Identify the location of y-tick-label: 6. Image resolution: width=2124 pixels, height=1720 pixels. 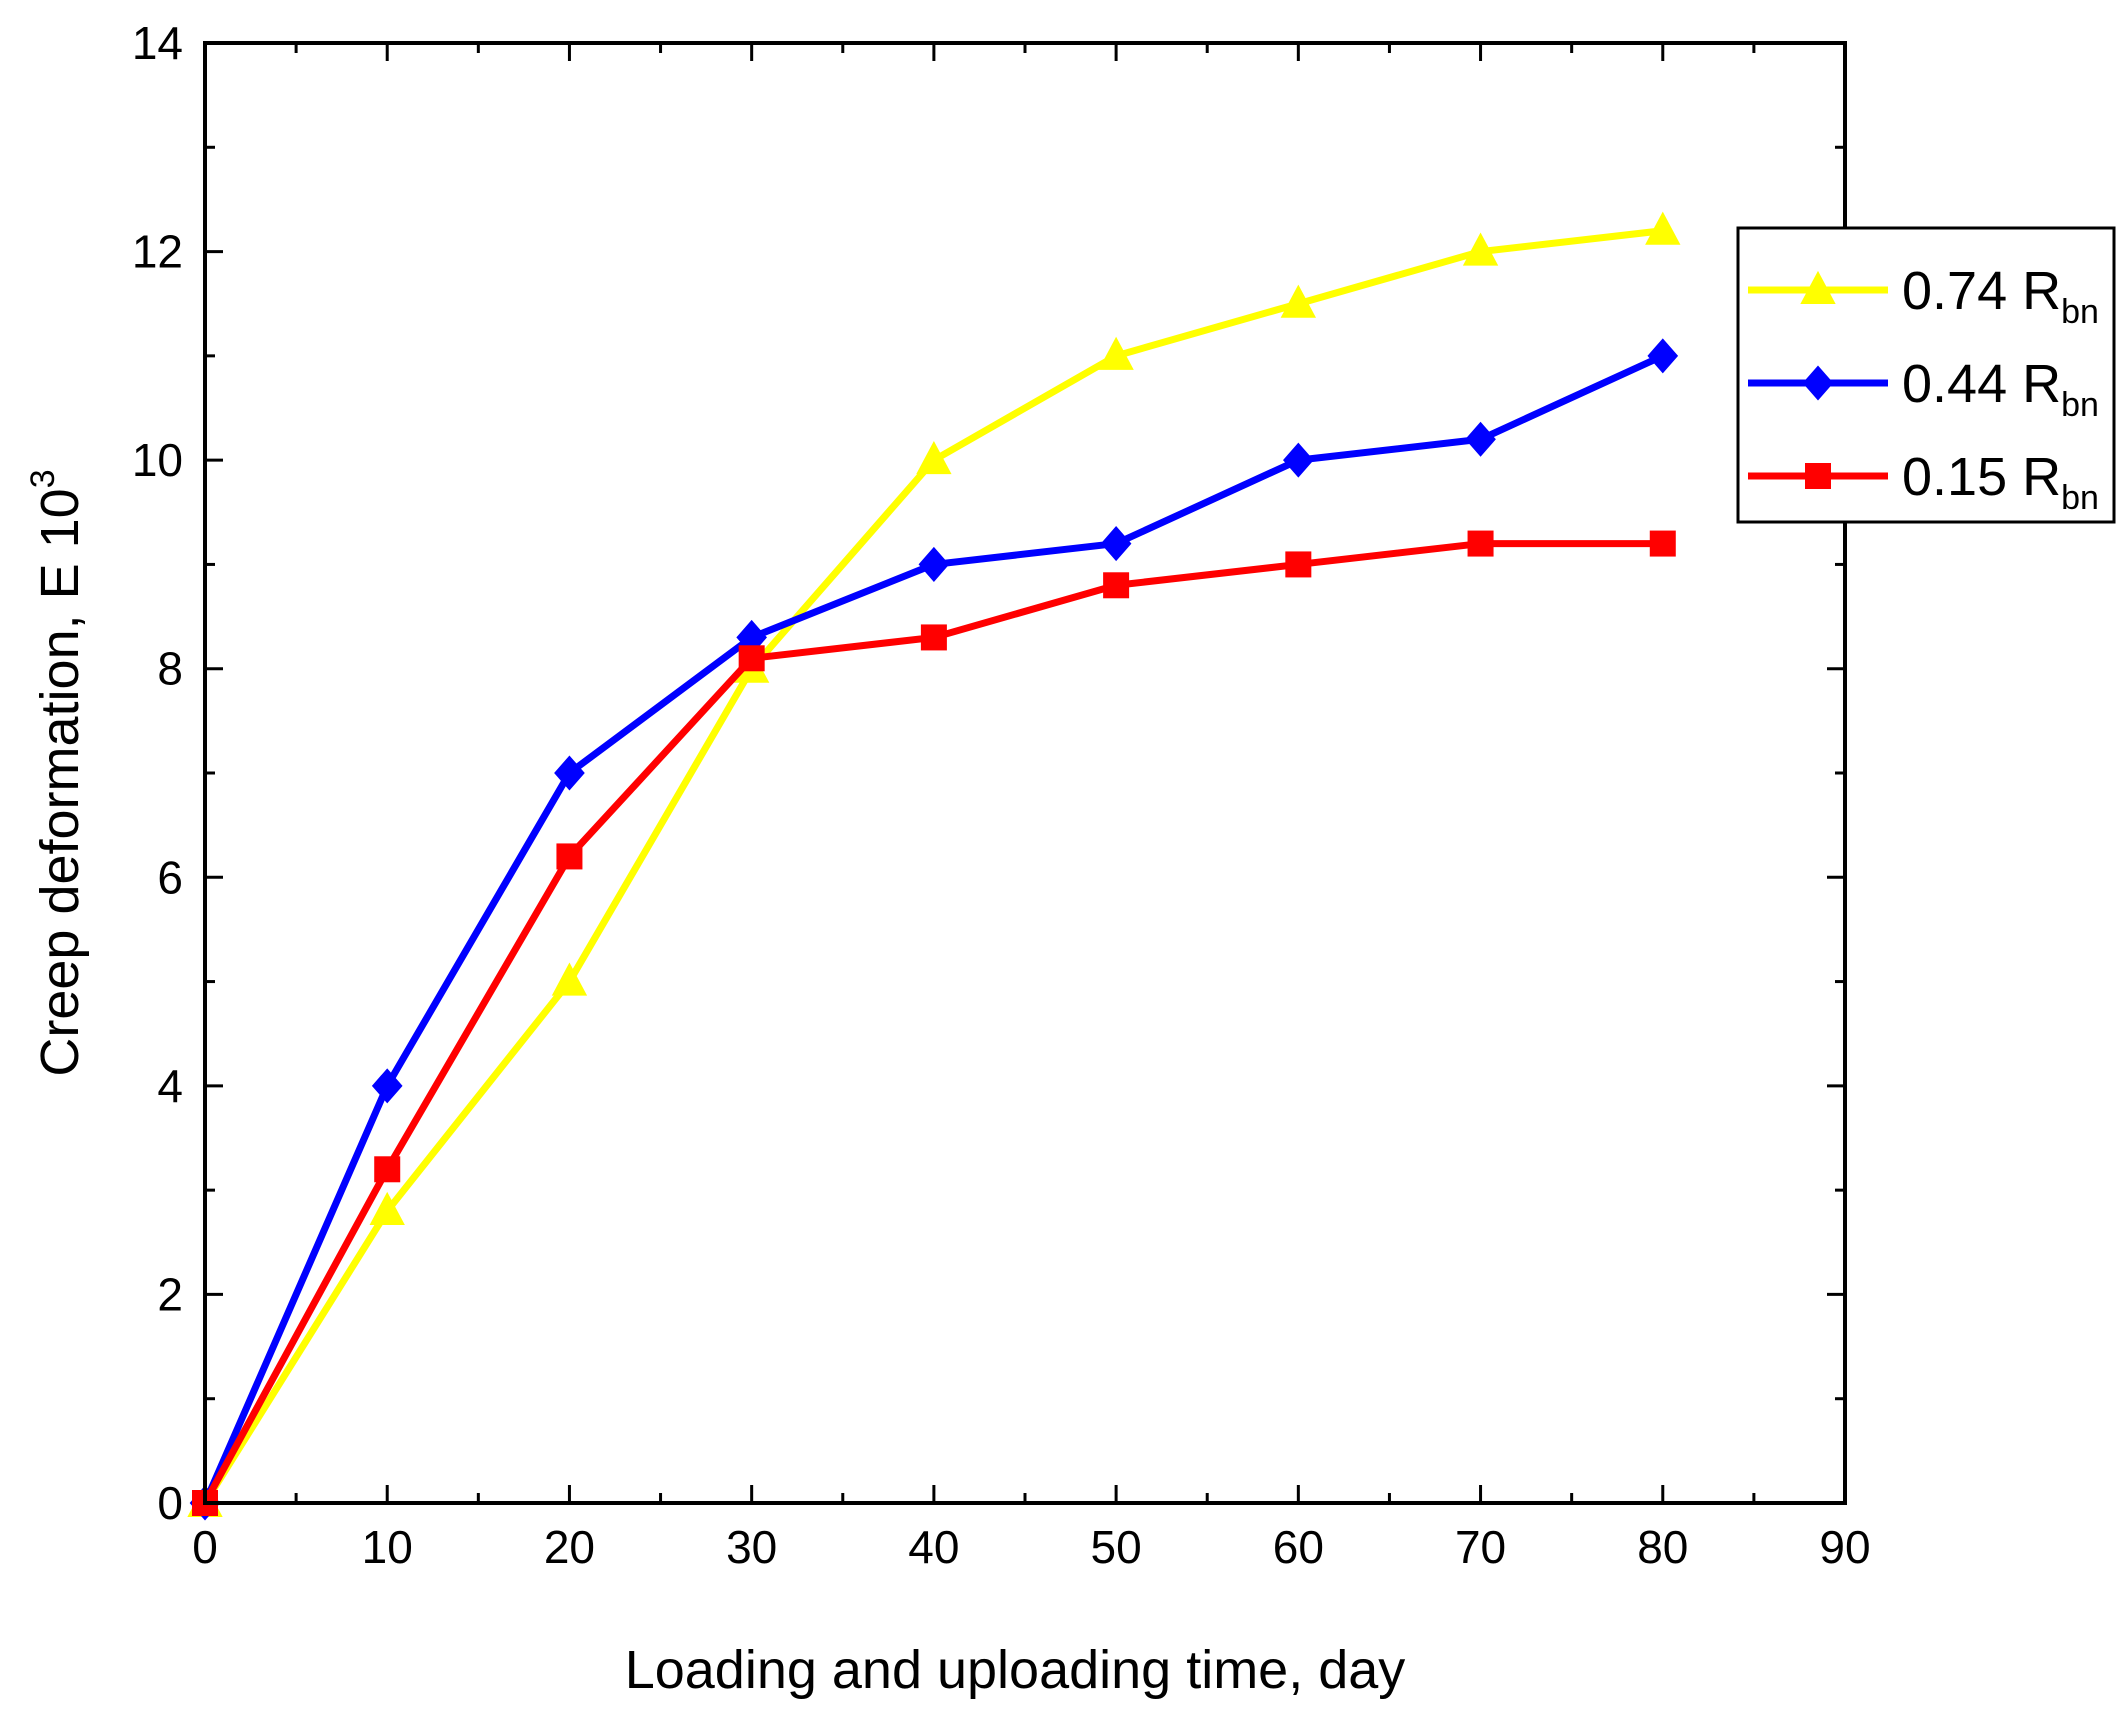
(170, 877).